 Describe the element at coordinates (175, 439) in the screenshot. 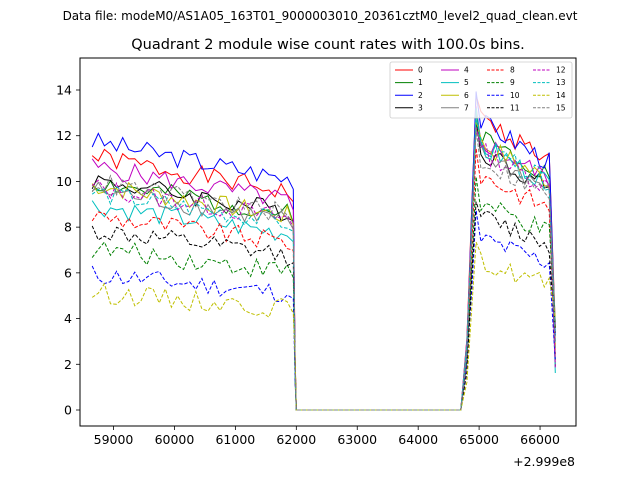

I see `x-tick-label: 60000` at that location.